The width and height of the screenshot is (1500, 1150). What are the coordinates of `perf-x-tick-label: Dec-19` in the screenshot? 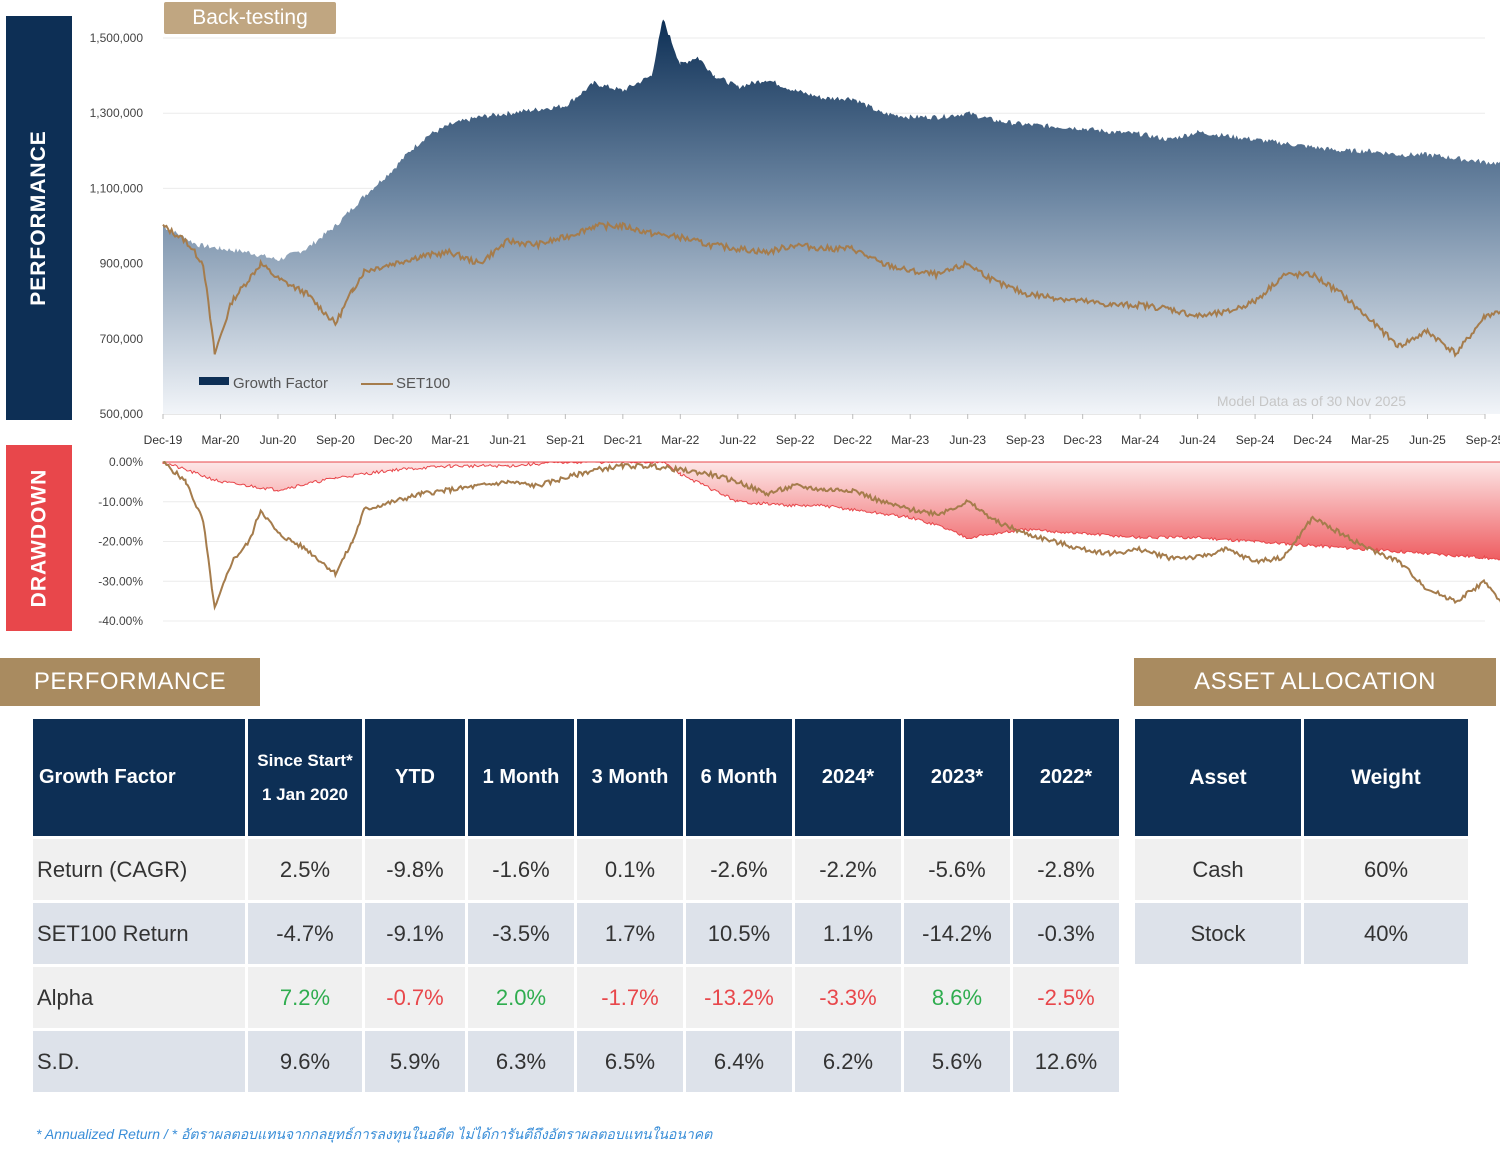 It's located at (163, 440).